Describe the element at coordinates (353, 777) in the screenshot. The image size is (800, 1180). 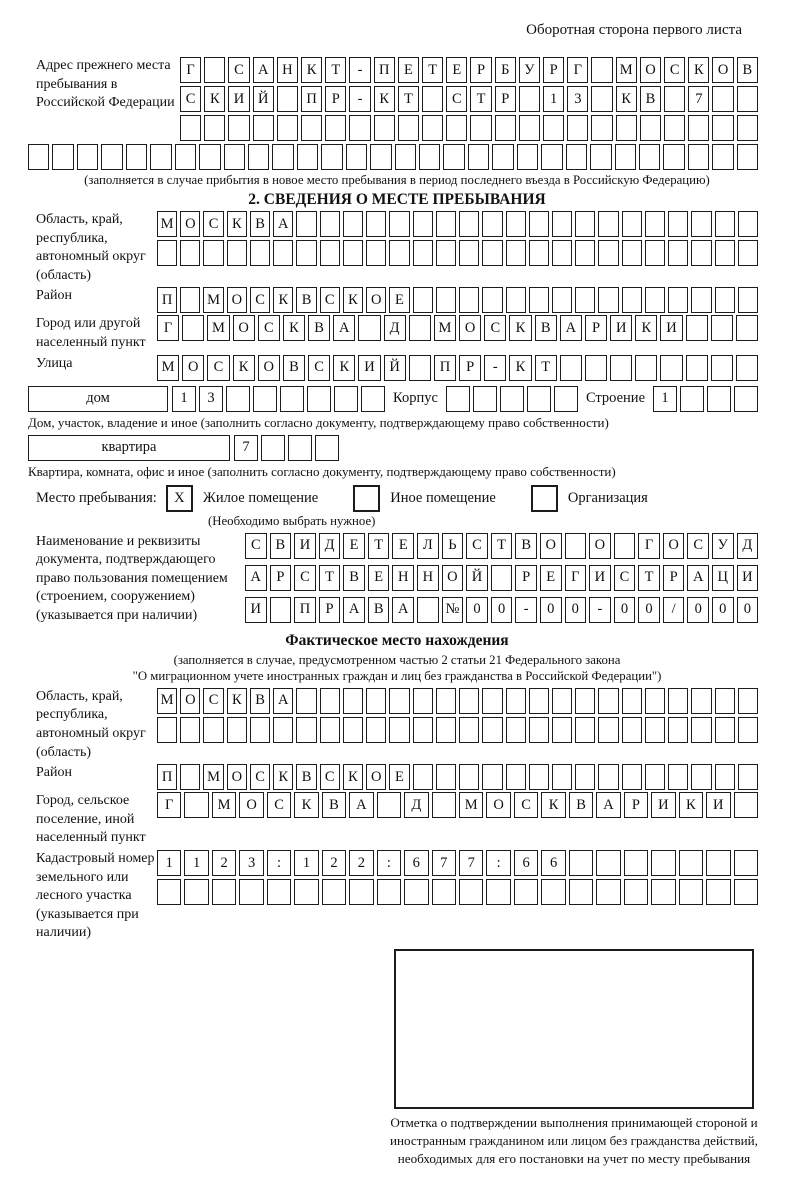
I see `char-cell: К` at that location.